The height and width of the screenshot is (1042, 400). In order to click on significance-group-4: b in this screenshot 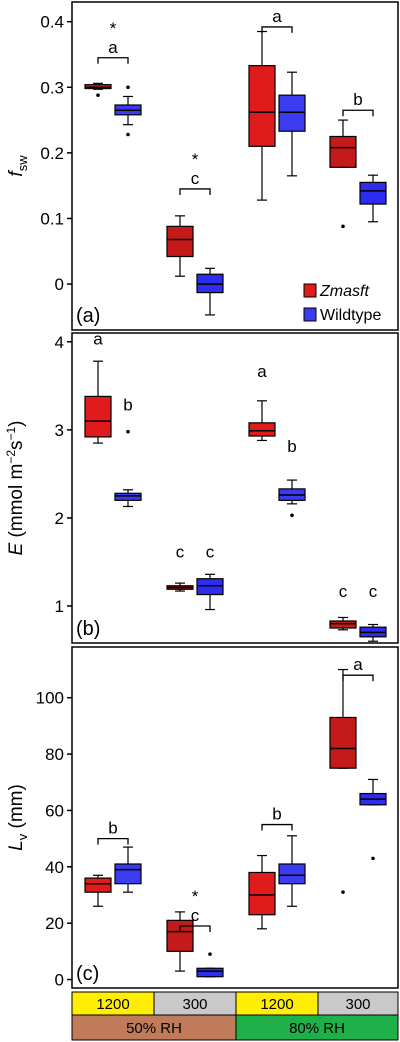, I will do `click(358, 103)`.